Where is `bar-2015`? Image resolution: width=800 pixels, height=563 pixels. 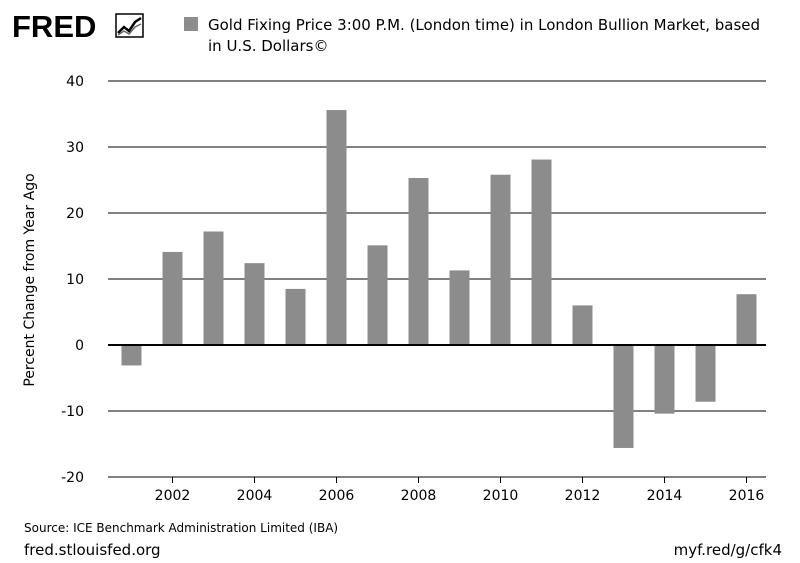
bar-2015 is located at coordinates (705, 373).